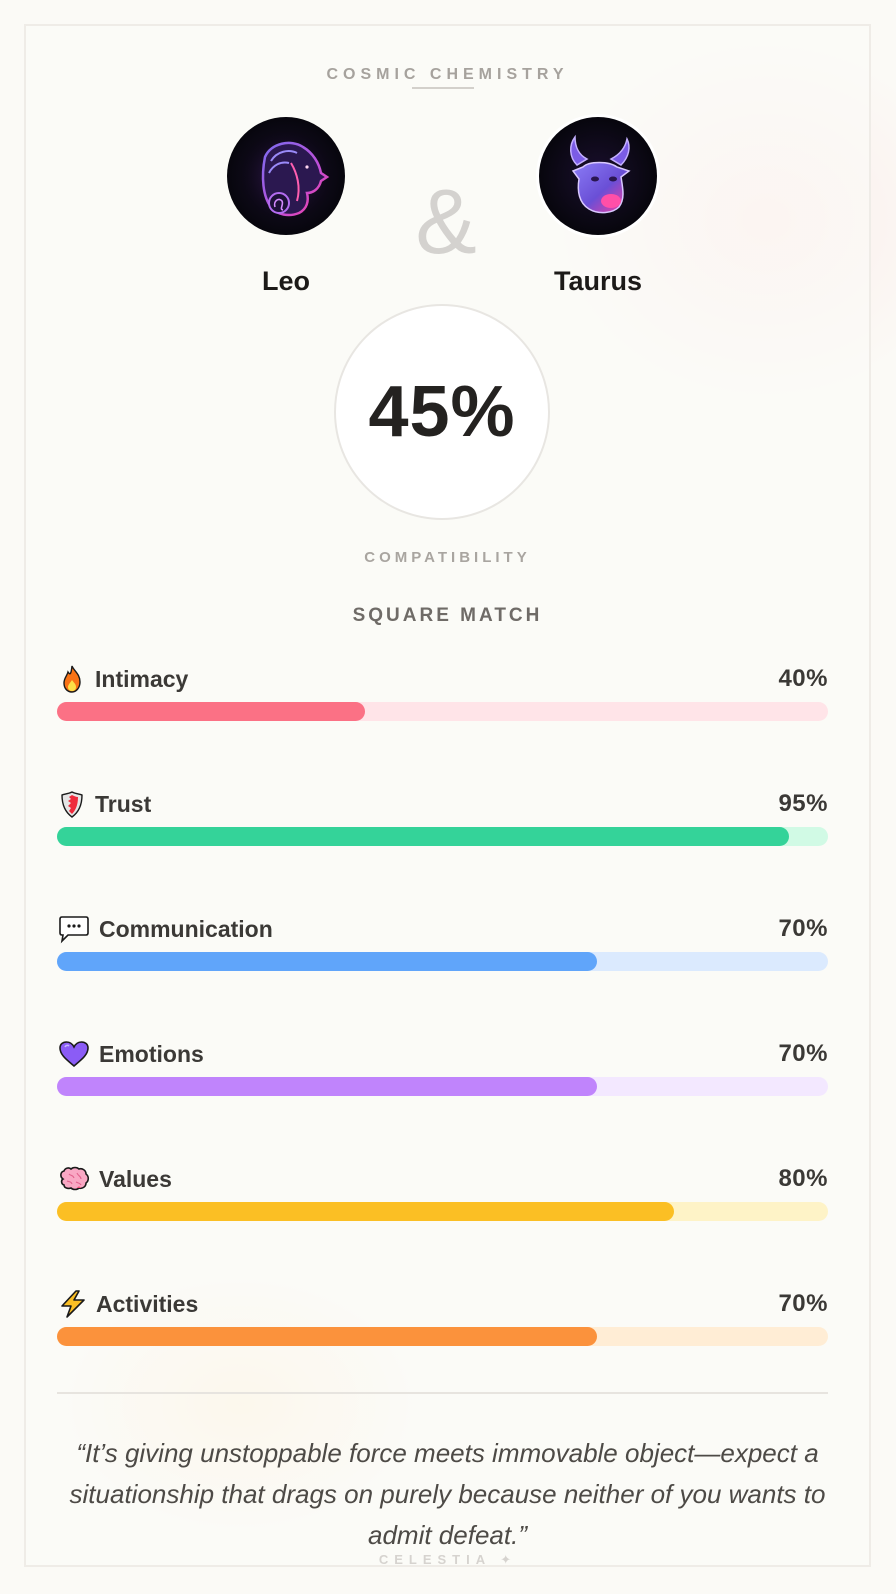  Describe the element at coordinates (74, 929) in the screenshot. I see `speech-bubble-icon` at that location.